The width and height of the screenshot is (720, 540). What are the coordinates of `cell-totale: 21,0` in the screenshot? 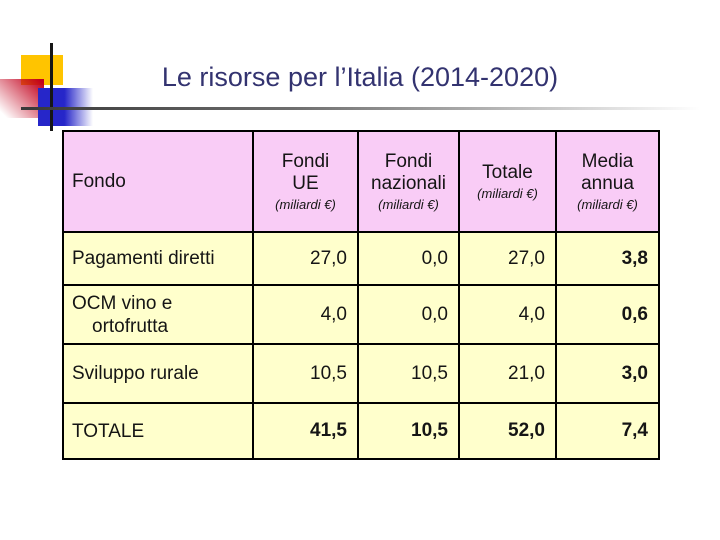 It's located at (507, 373).